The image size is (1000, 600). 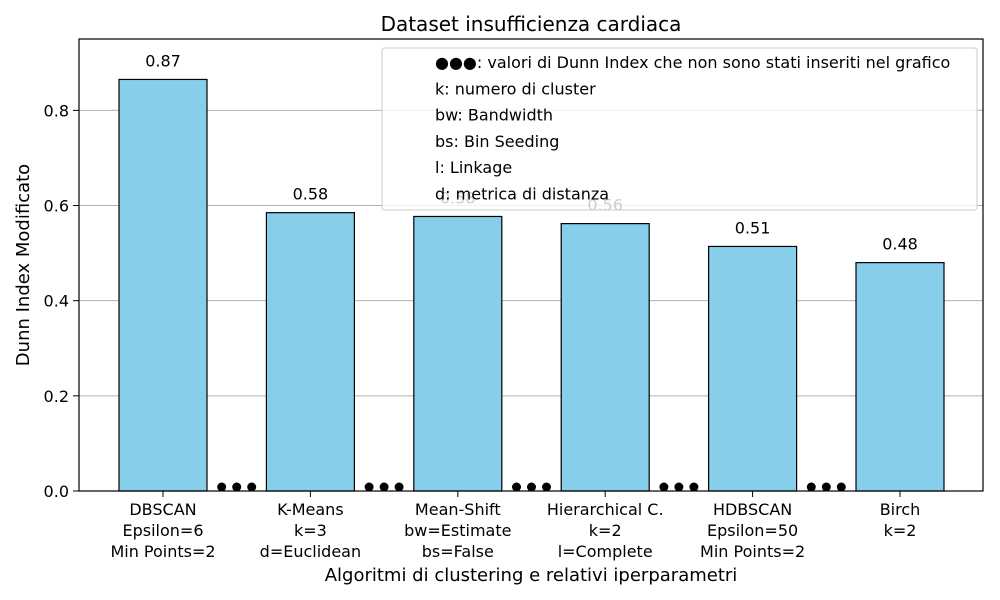 I want to click on data-label: 0.51, so click(x=753, y=227).